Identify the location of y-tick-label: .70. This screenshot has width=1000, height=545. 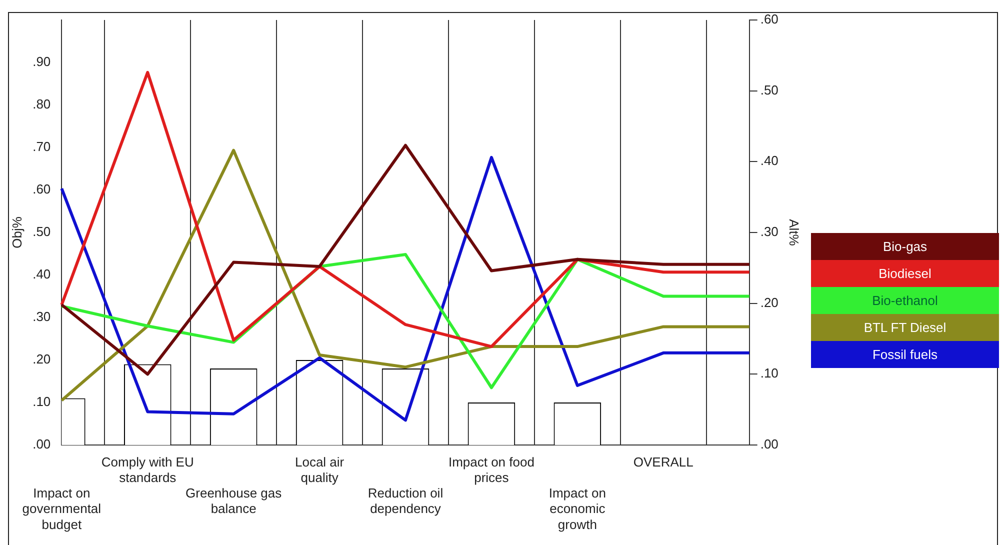
(41, 146).